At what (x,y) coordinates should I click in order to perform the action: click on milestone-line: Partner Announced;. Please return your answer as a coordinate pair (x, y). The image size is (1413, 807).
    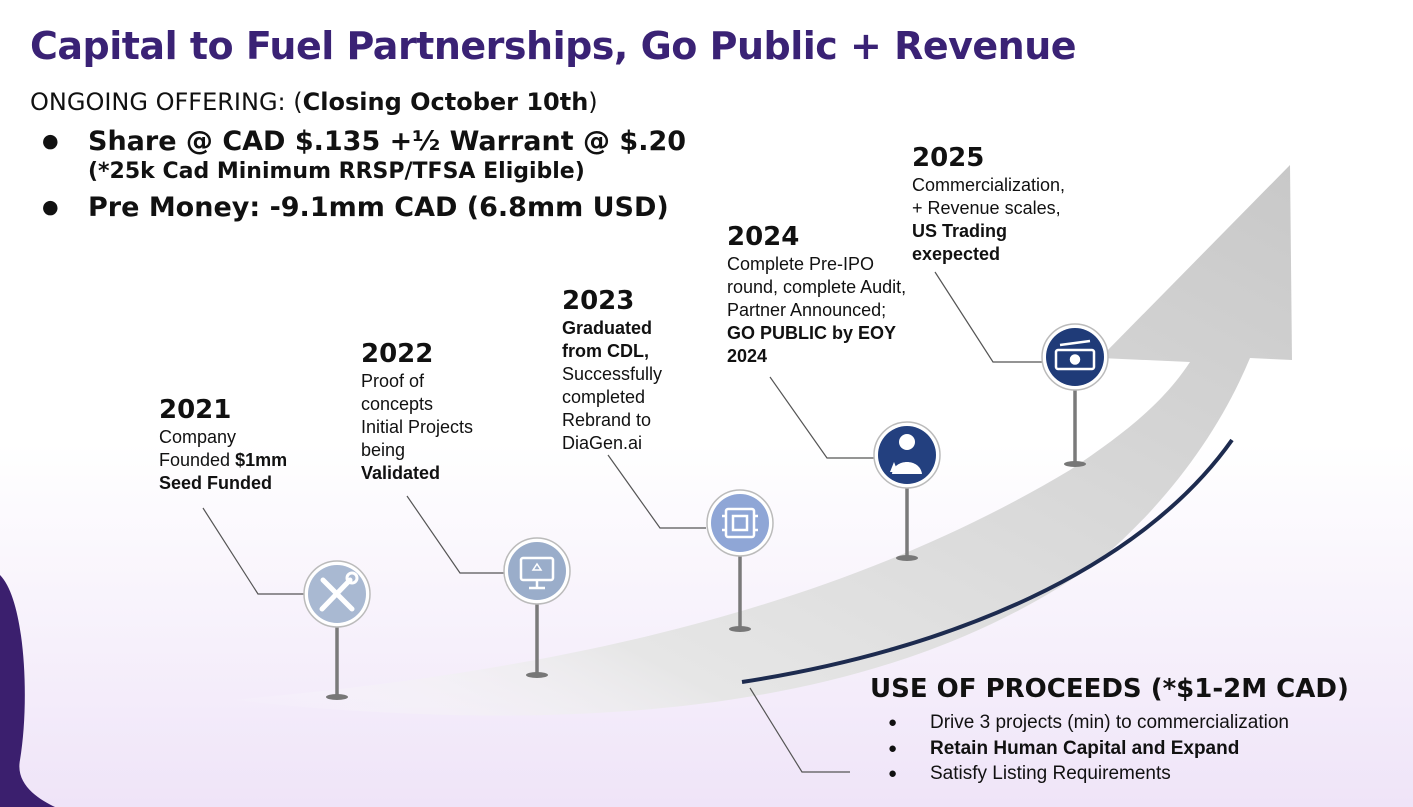
    Looking at the image, I should click on (807, 310).